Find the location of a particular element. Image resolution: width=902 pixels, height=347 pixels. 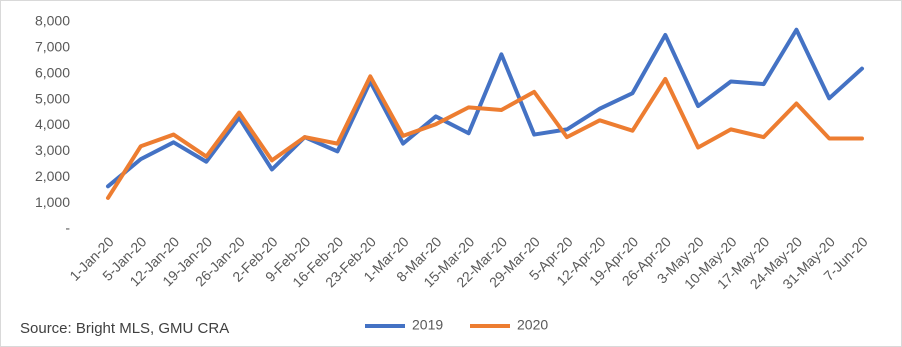

y-tick-label: 7,000 is located at coordinates (52, 47).